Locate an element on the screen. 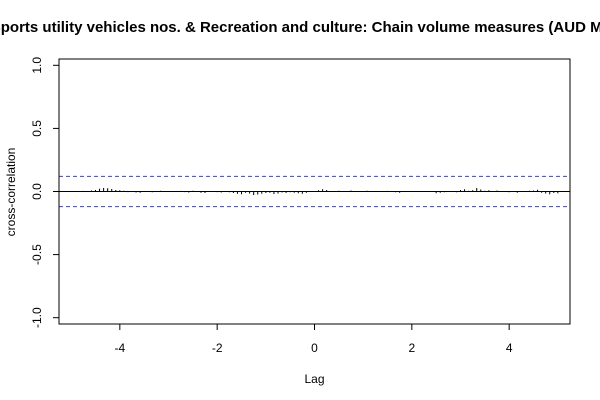 The width and height of the screenshot is (600, 400). y-tick-label: 0.0 is located at coordinates (37, 191).